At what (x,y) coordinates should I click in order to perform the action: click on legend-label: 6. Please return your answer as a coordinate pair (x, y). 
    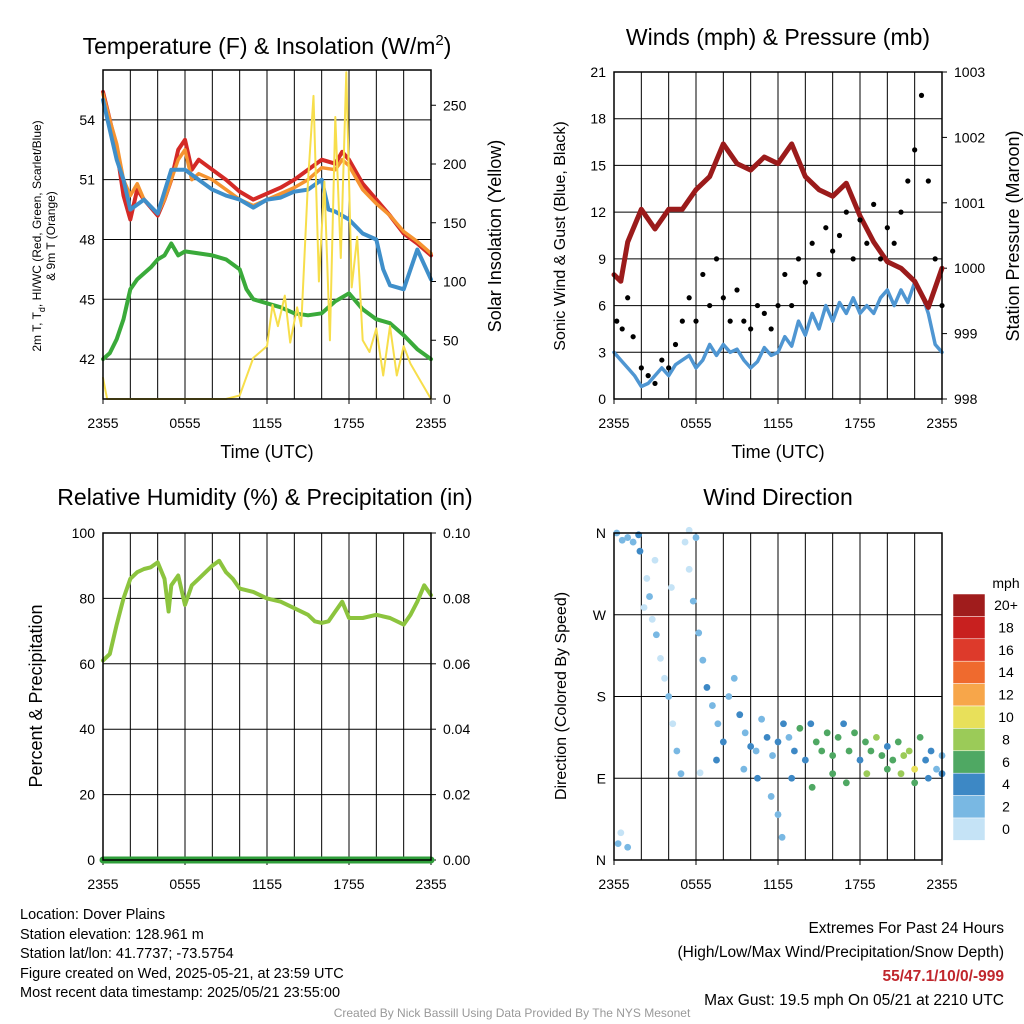
    Looking at the image, I should click on (1006, 762).